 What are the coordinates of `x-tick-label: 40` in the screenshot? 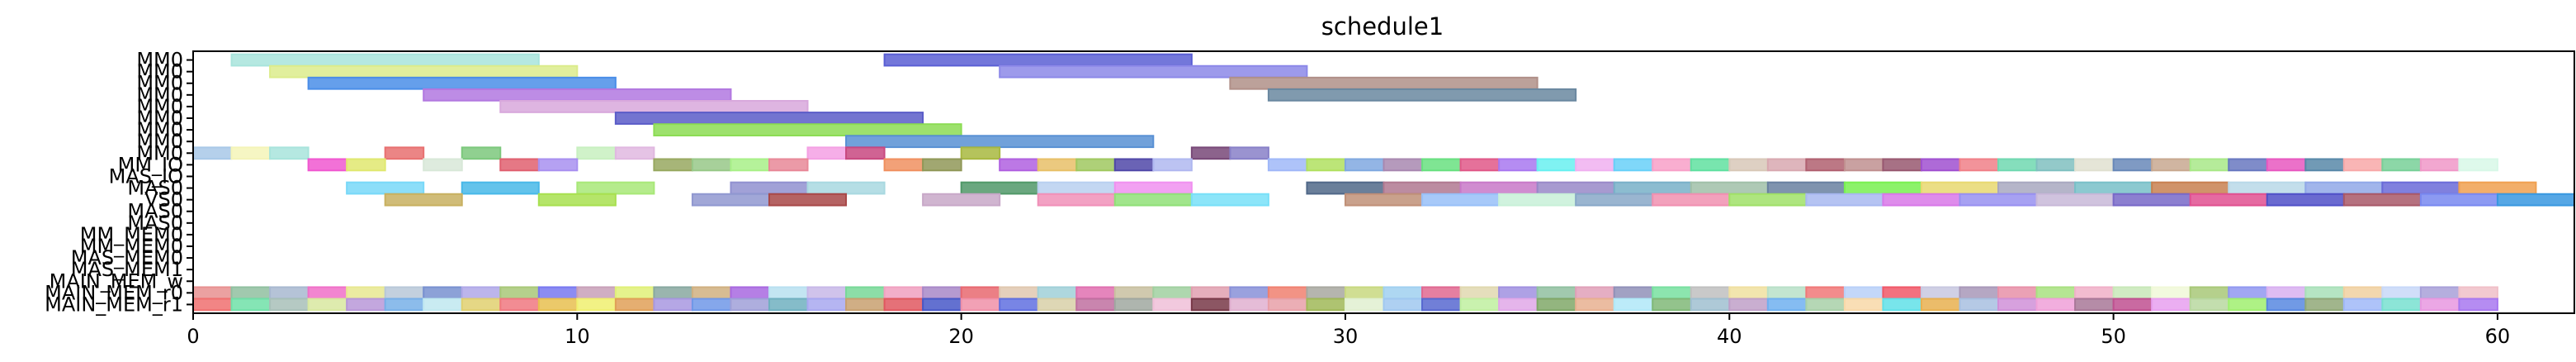 It's located at (1730, 336).